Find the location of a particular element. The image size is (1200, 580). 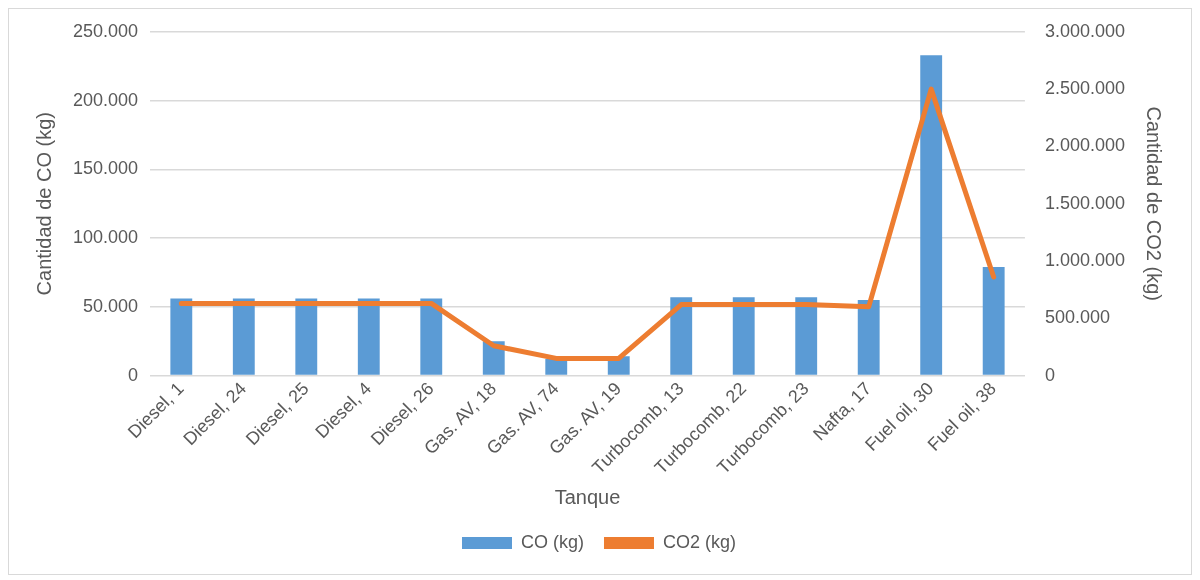

y-tick-label: 250.000 is located at coordinates (105, 30).